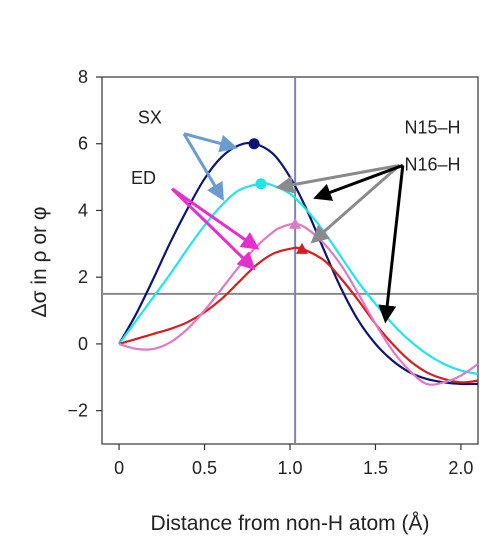  I want to click on x-axis-title: Distance from non-H atom (Å), so click(290, 523).